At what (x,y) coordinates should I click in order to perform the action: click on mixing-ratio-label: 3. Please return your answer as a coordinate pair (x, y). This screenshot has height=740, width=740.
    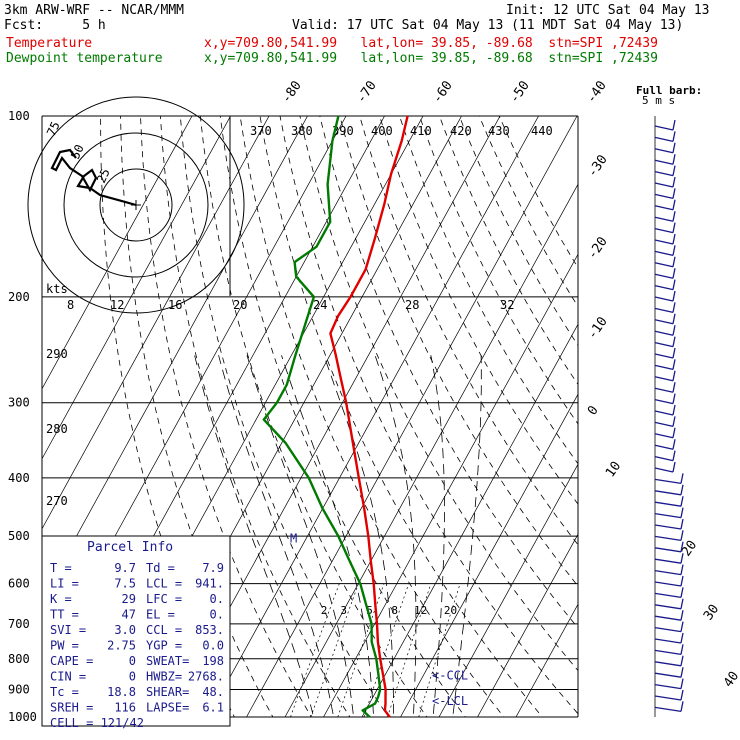
    Looking at the image, I should click on (343, 610).